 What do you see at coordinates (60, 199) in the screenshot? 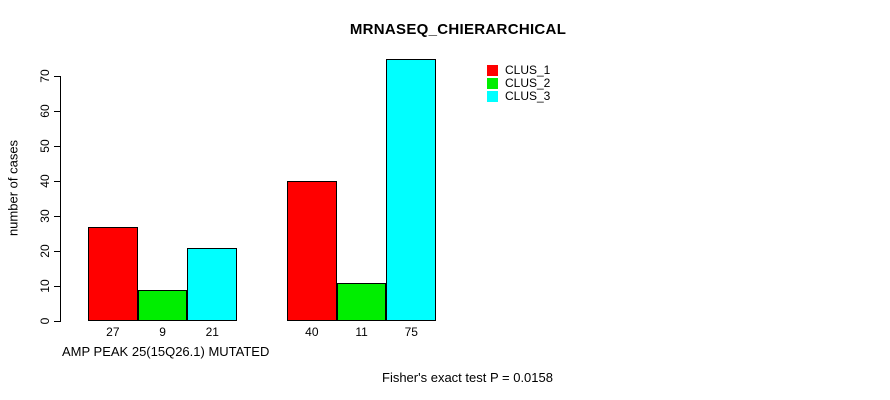
I see `y-axis-line` at bounding box center [60, 199].